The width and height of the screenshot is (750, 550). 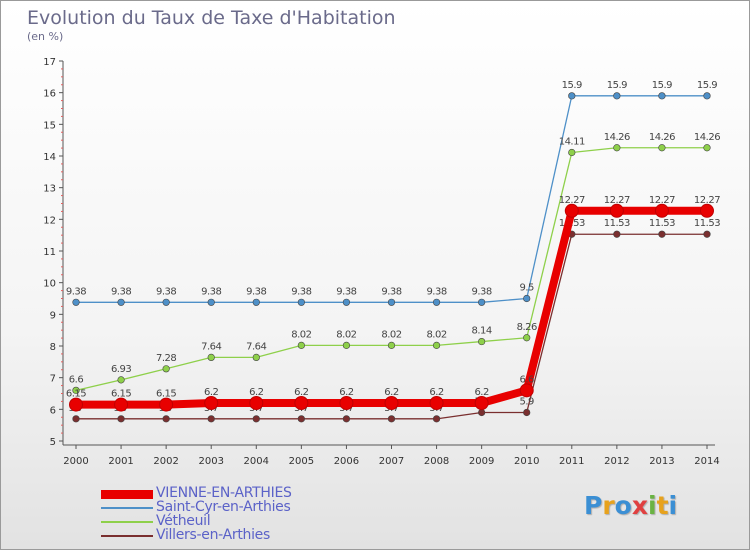 I want to click on data-label: 6.93, so click(x=121, y=369).